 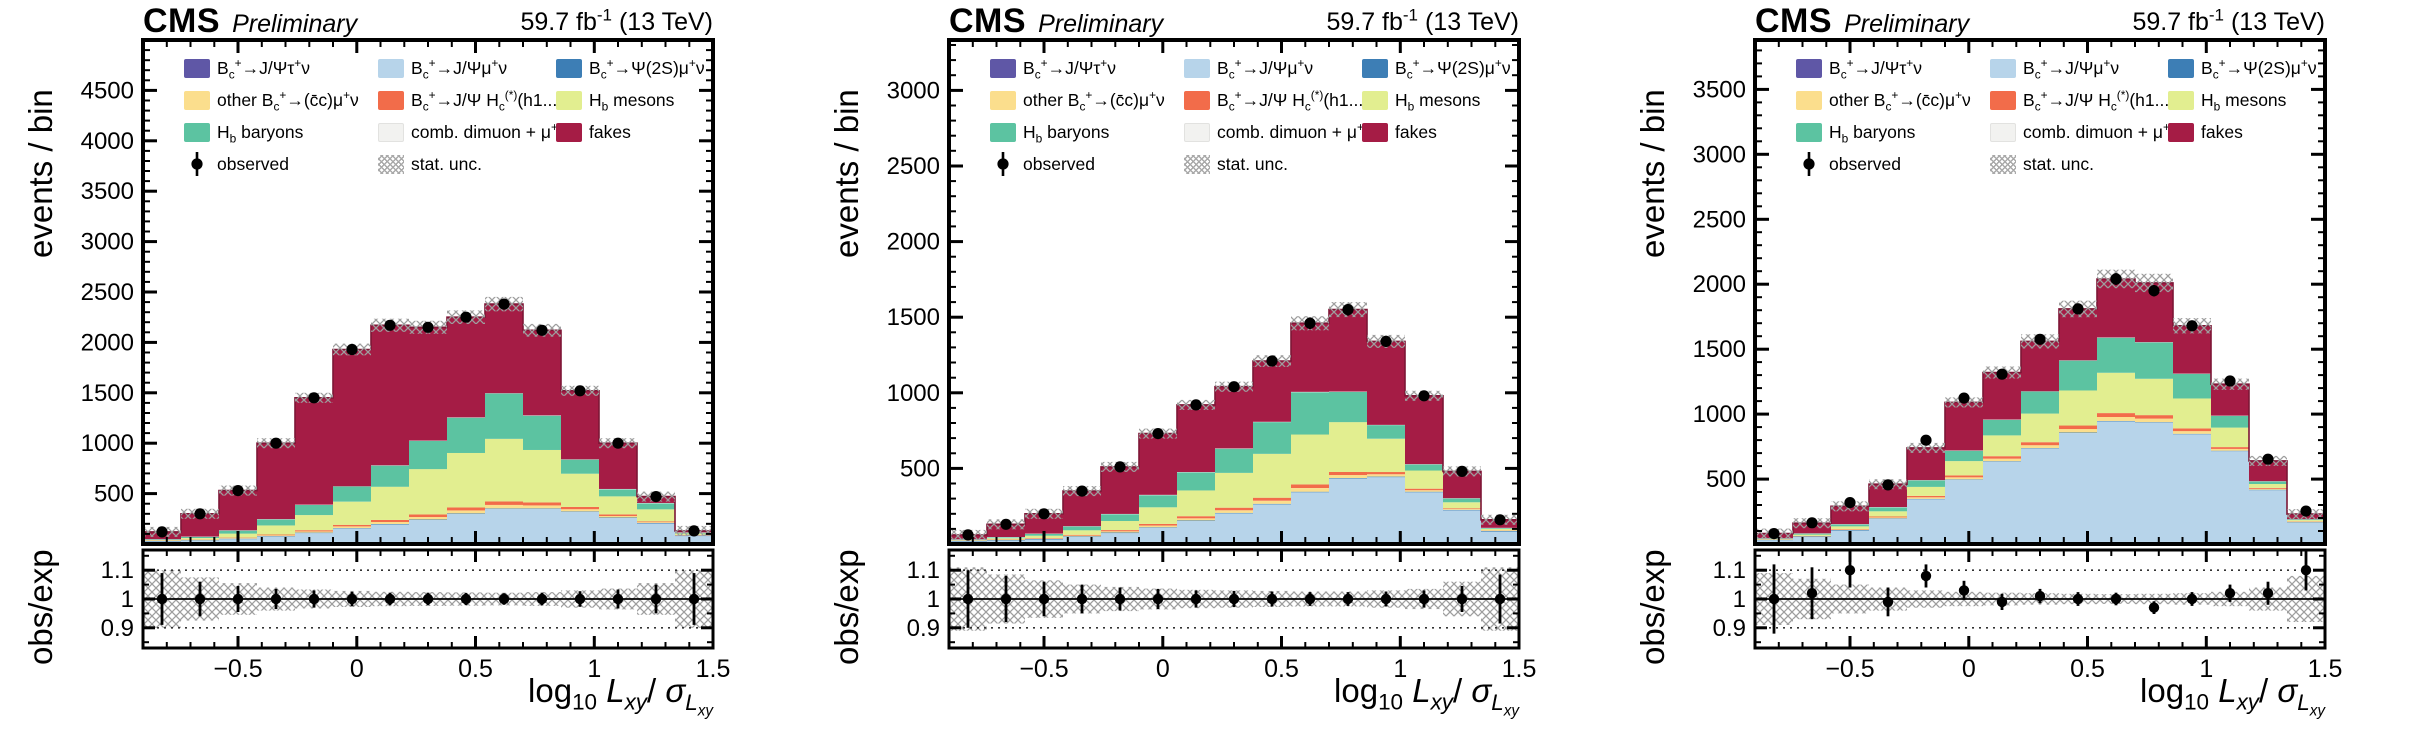 I want to click on legend-swatch-psi2s, so click(x=1375, y=68).